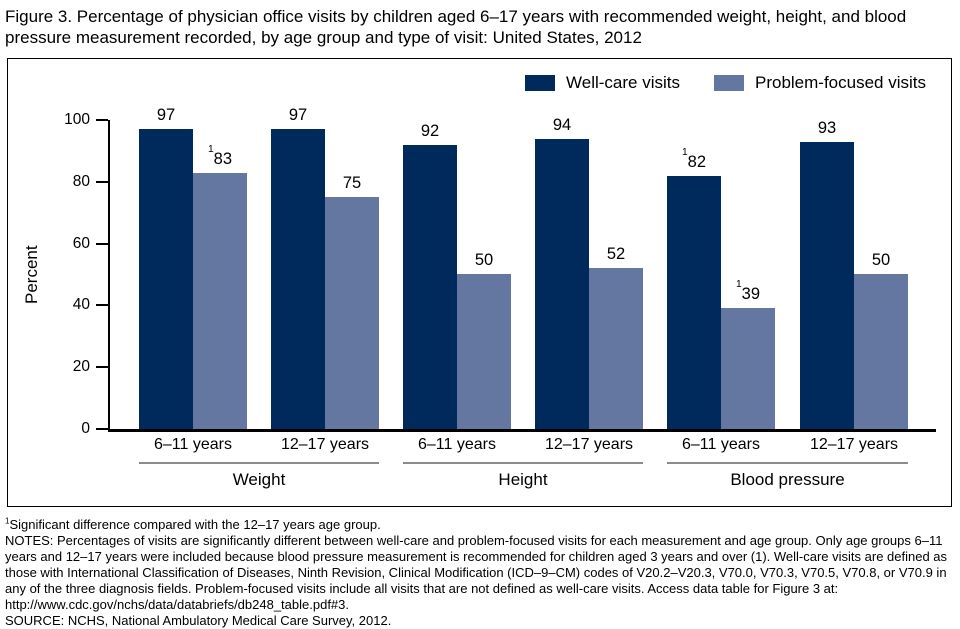 The width and height of the screenshot is (960, 629). I want to click on y-axis-title: Percent, so click(31, 274).